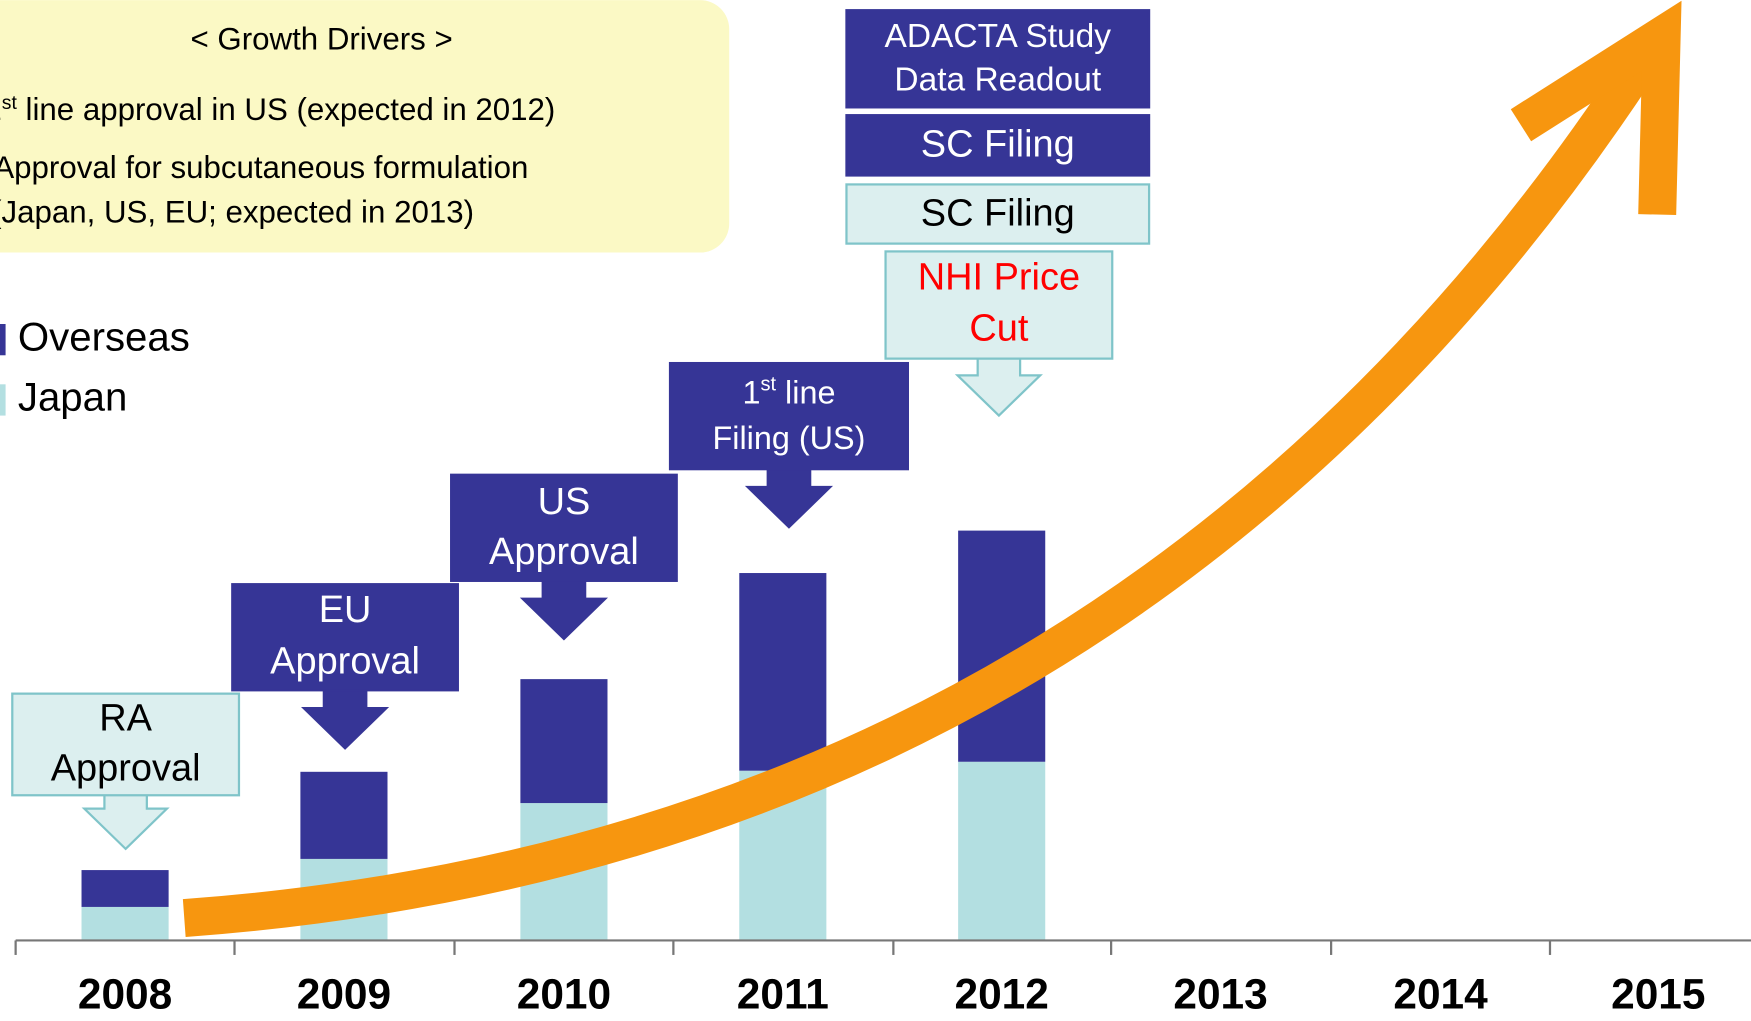 The width and height of the screenshot is (1751, 1021). Describe the element at coordinates (321, 39) in the screenshot. I see `growth-drivers-title: < Growth Drivers >` at that location.